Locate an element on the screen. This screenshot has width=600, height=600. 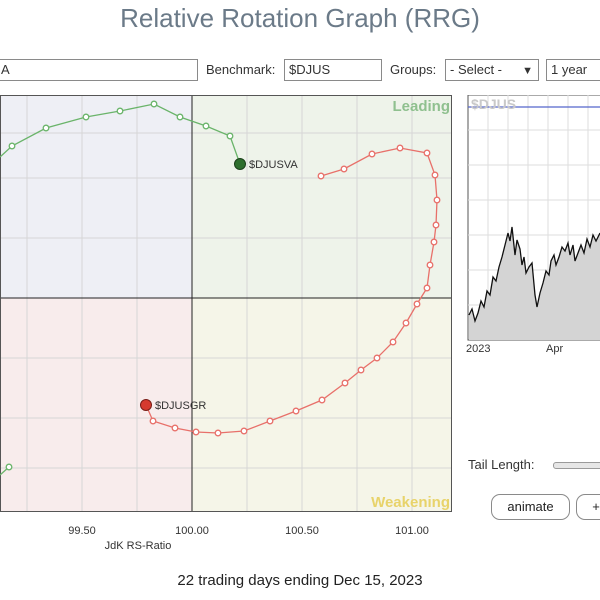
benchmark-price-area is located at coordinates (534, 283).